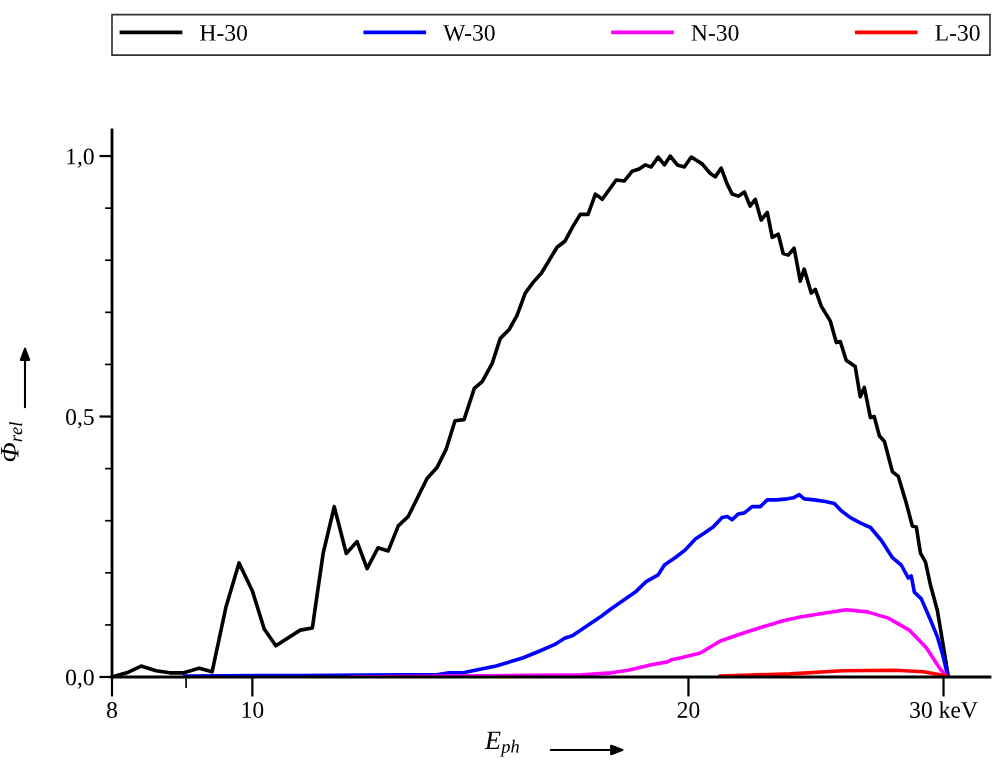 The height and width of the screenshot is (776, 1006). Describe the element at coordinates (944, 710) in the screenshot. I see `x-tick-label: 30 keV` at that location.